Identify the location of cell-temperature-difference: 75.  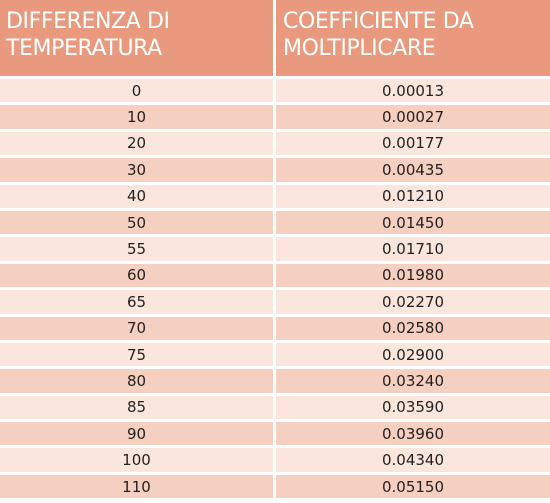
(136, 354).